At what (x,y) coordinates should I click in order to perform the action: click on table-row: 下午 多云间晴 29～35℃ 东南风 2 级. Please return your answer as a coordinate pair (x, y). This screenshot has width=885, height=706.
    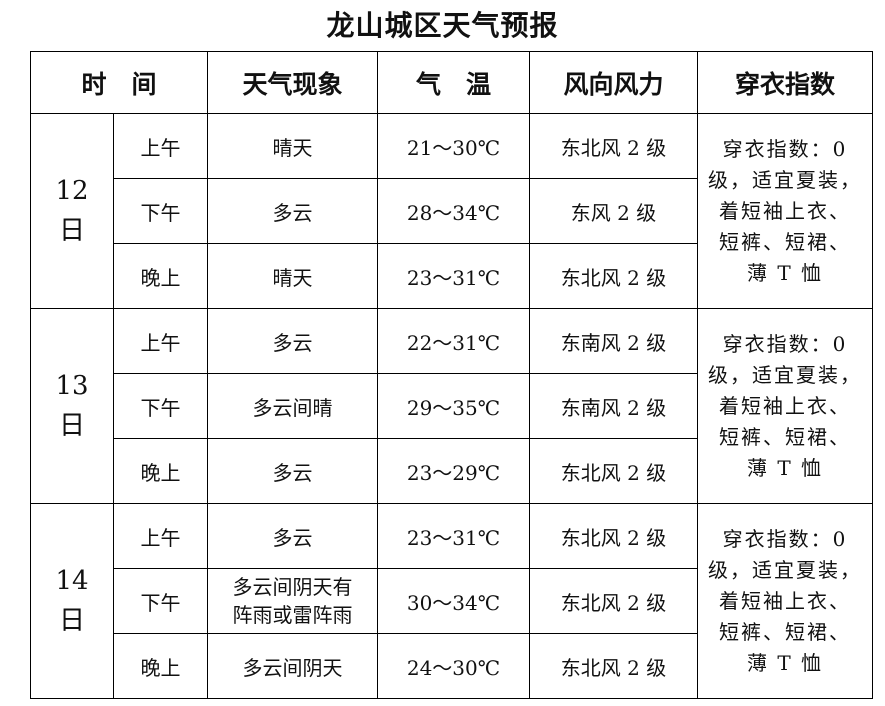
    Looking at the image, I should click on (452, 406).